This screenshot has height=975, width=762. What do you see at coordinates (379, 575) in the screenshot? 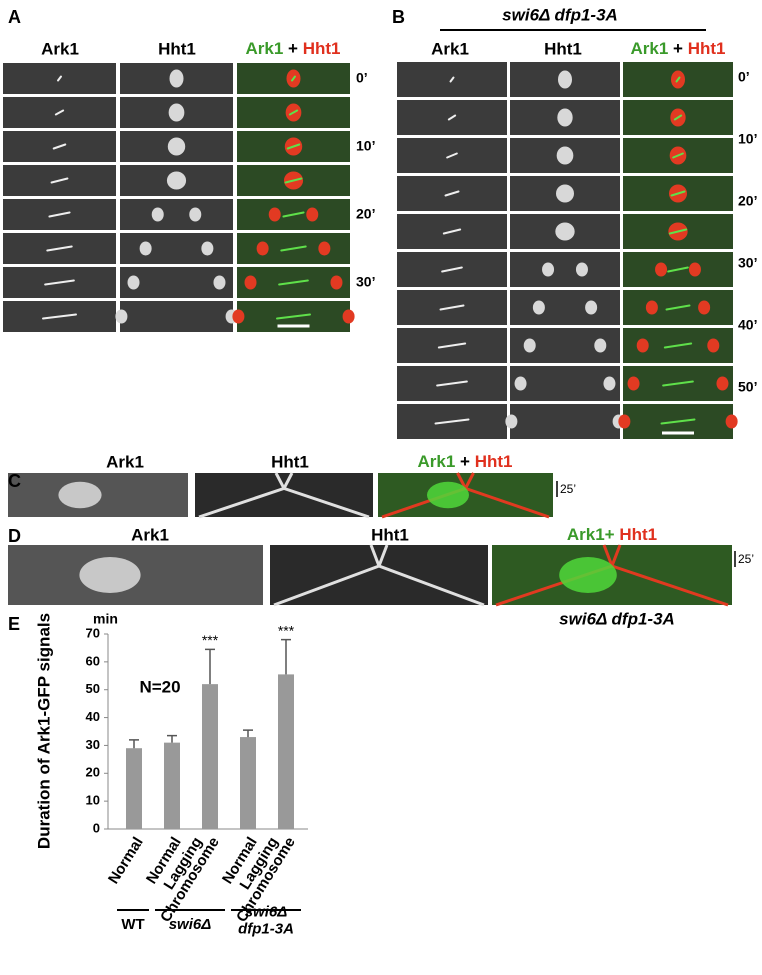
I see `kymograph` at bounding box center [379, 575].